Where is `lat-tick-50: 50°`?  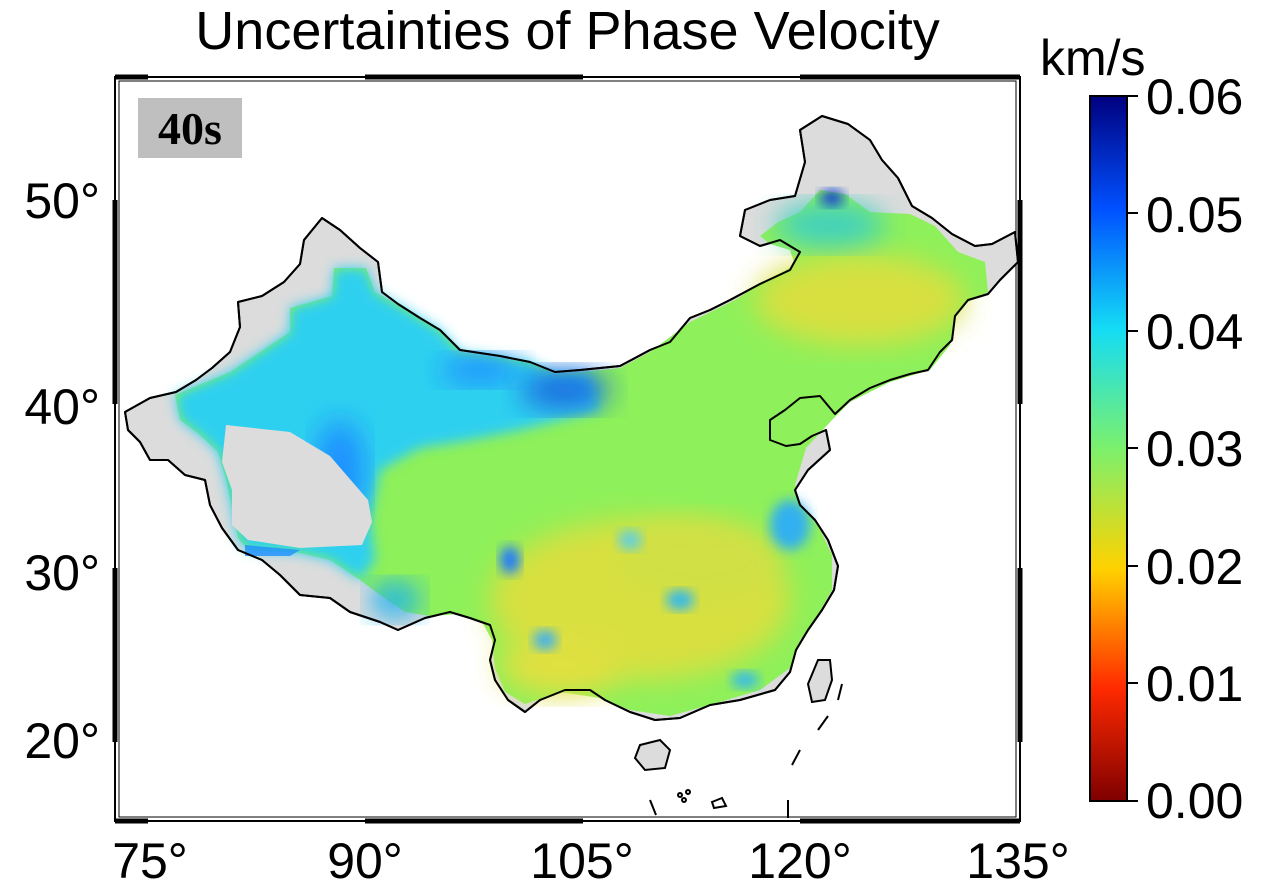 lat-tick-50: 50° is located at coordinates (62, 201).